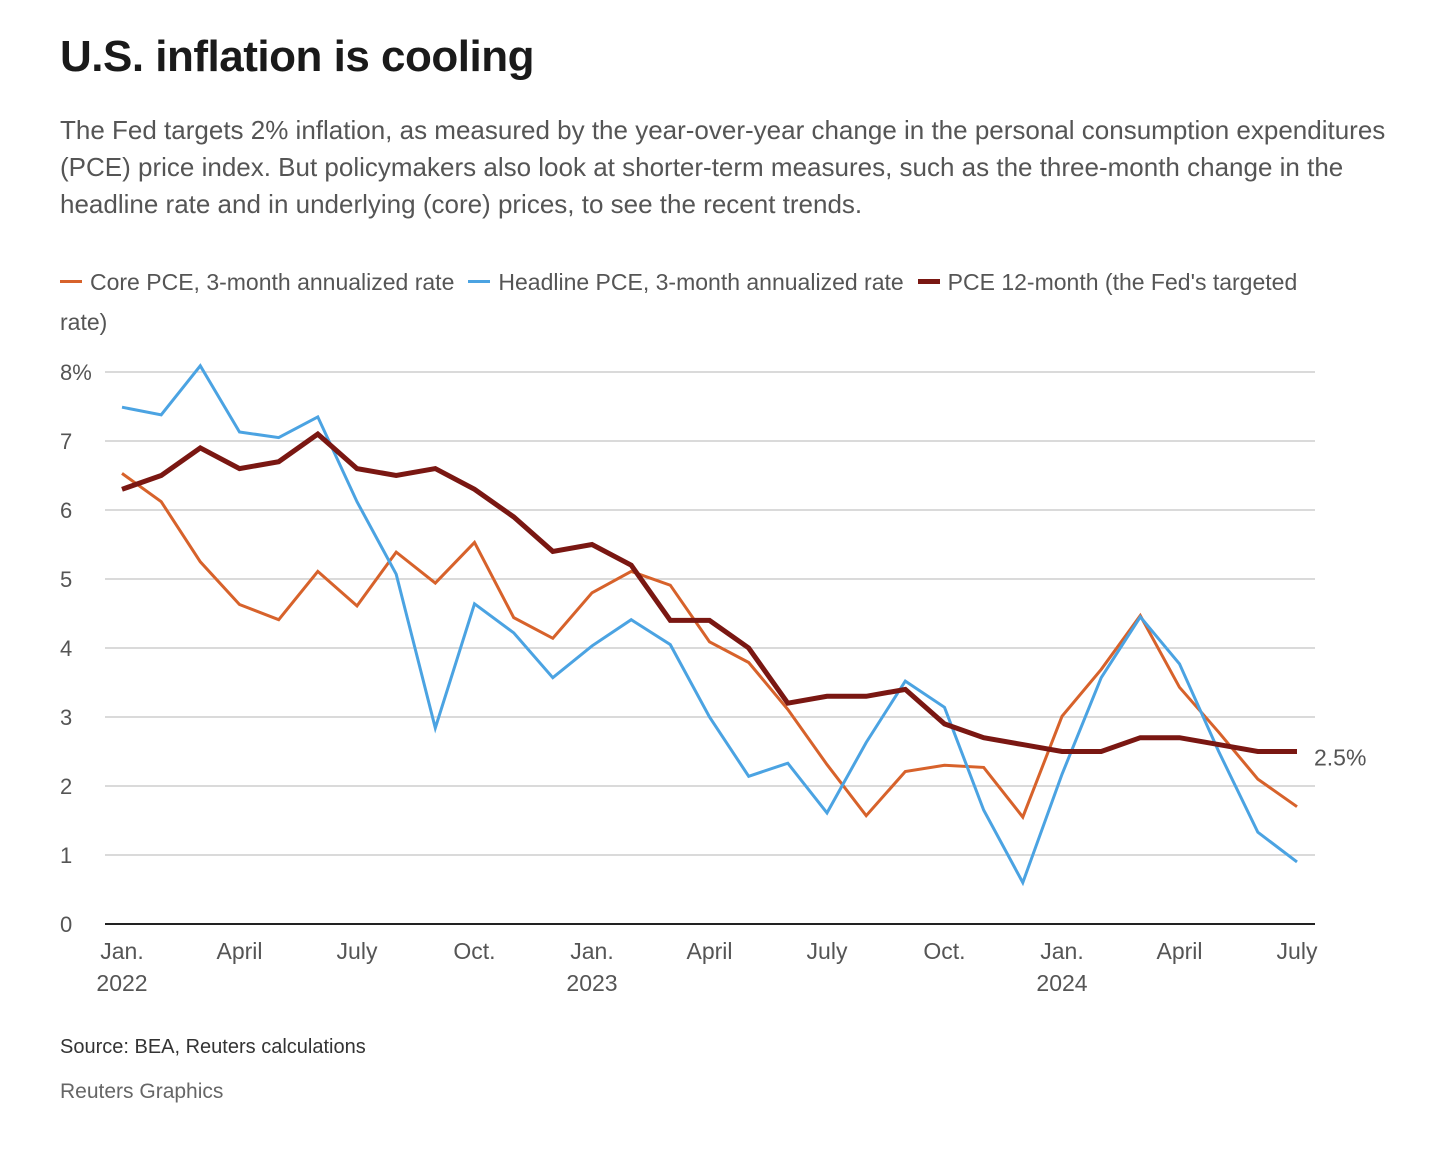 This screenshot has height=1152, width=1446. I want to click on legend-label: Core PCE, 3-month annualized rate, so click(272, 282).